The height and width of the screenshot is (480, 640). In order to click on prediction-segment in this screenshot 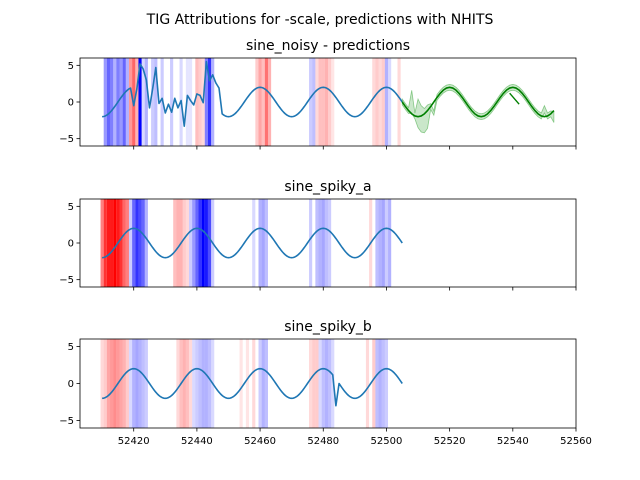, I will do `click(514, 98)`.